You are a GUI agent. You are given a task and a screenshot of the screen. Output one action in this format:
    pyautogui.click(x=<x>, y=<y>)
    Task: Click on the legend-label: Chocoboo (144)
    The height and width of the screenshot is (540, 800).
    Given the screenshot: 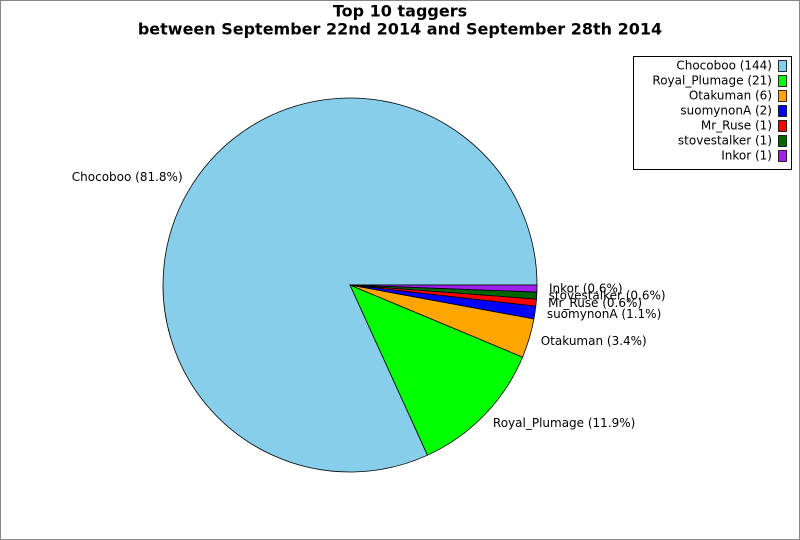 What is the action you would take?
    pyautogui.click(x=724, y=66)
    